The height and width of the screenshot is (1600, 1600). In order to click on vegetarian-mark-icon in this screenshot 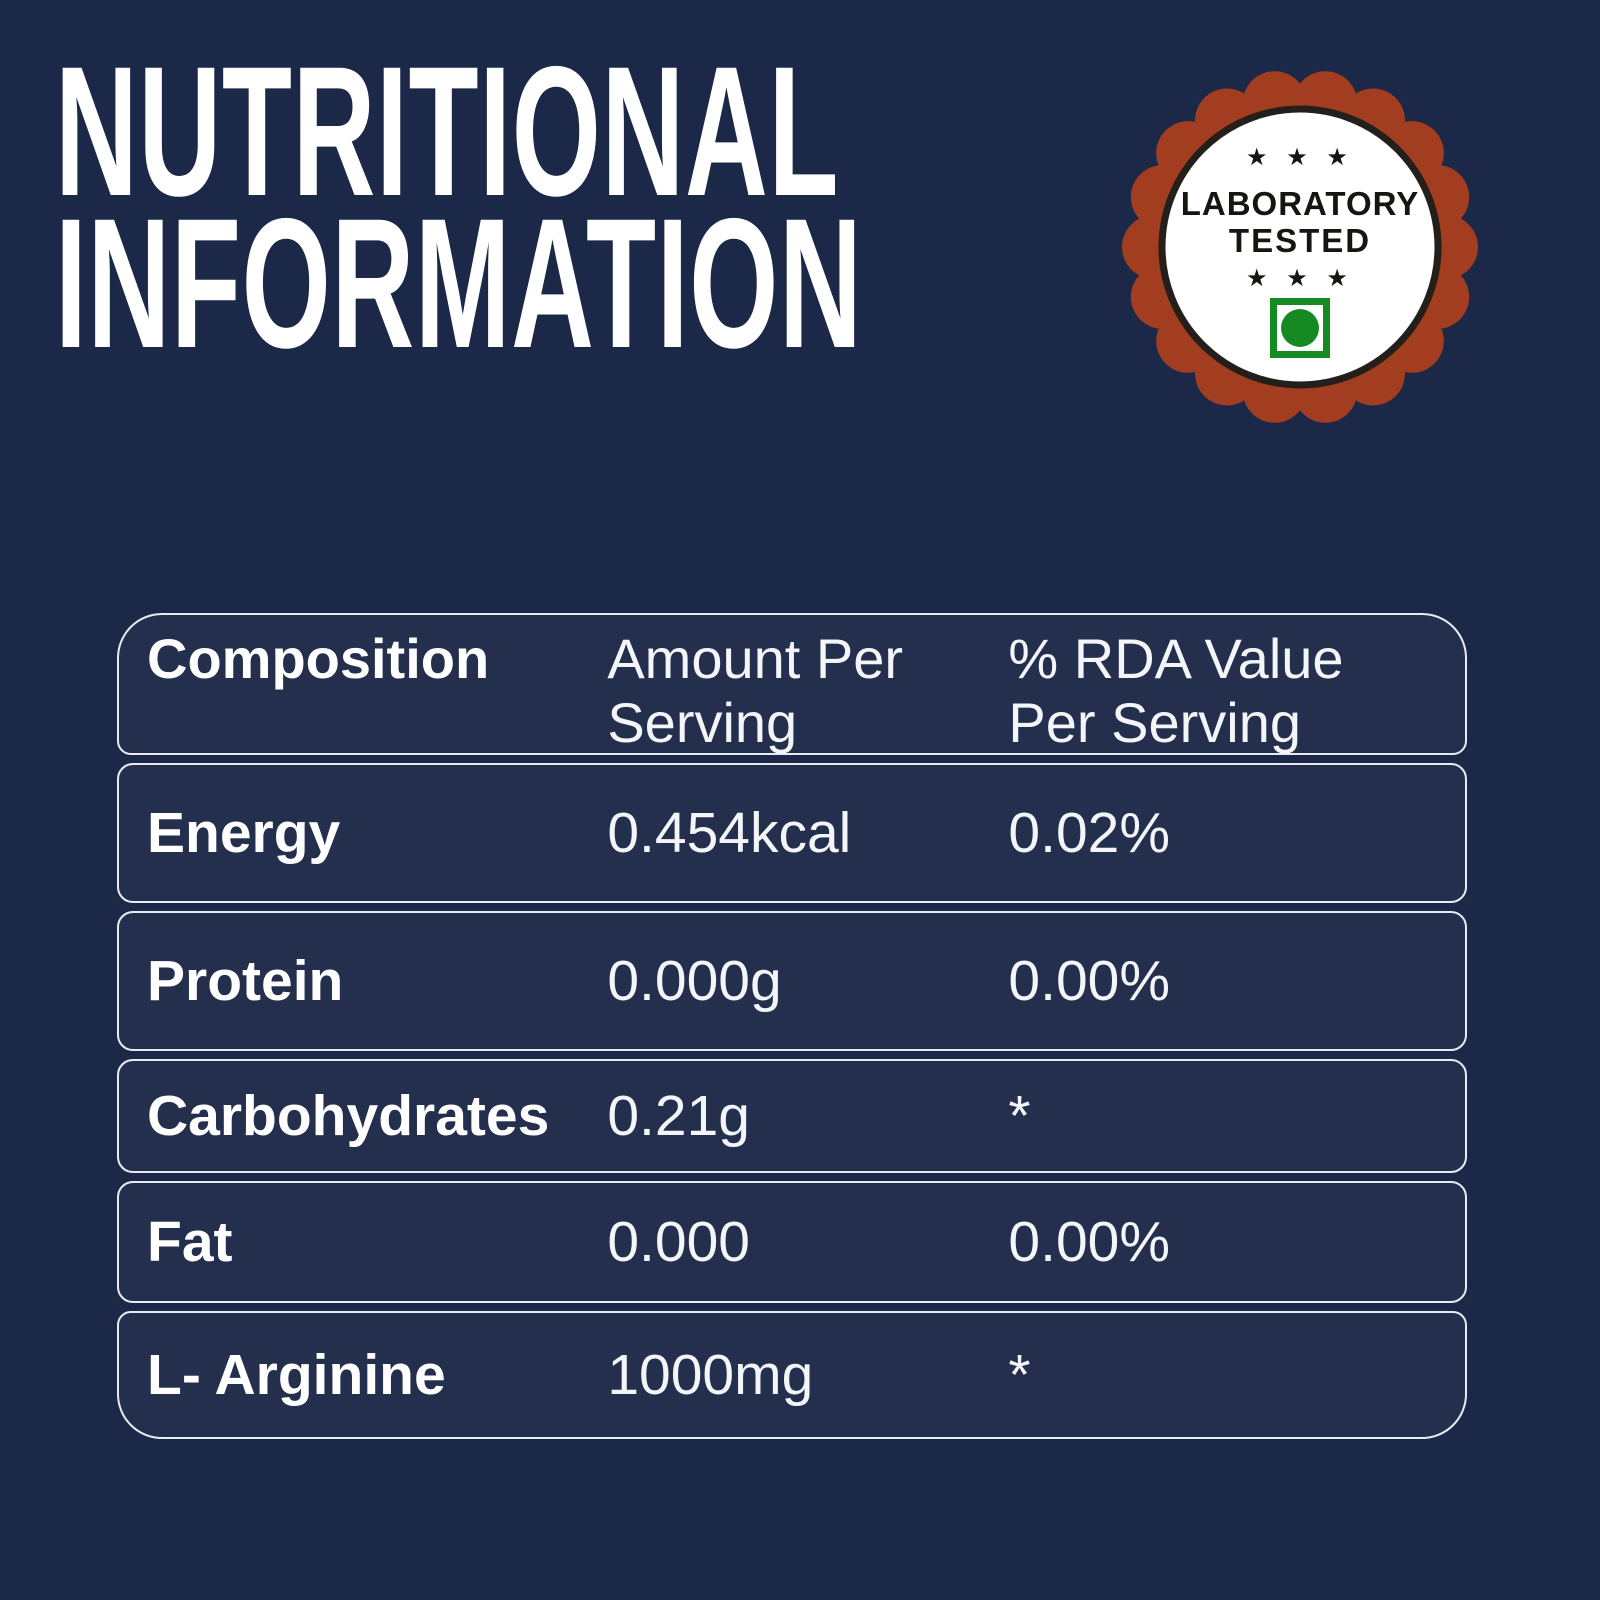, I will do `click(1300, 328)`.